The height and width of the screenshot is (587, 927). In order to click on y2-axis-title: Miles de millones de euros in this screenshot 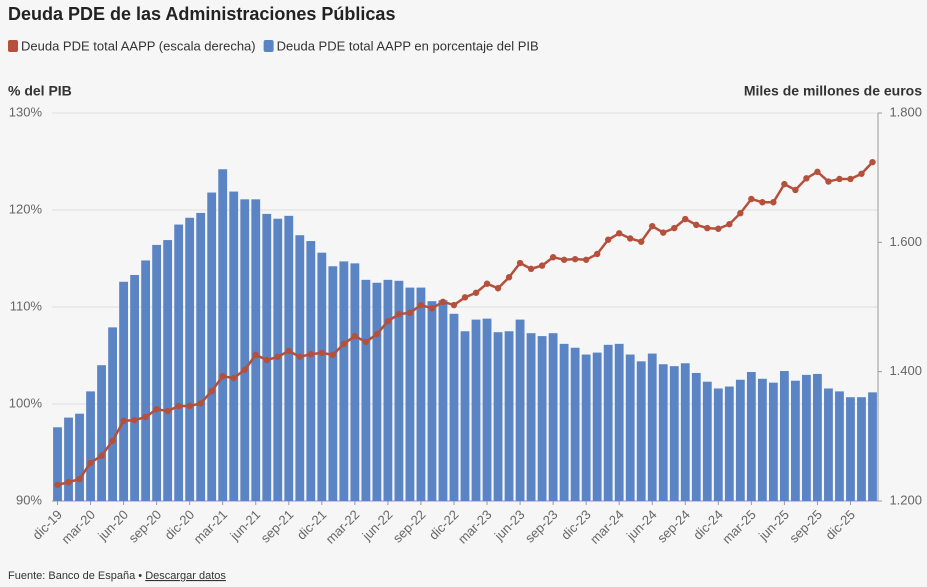, I will do `click(833, 91)`.